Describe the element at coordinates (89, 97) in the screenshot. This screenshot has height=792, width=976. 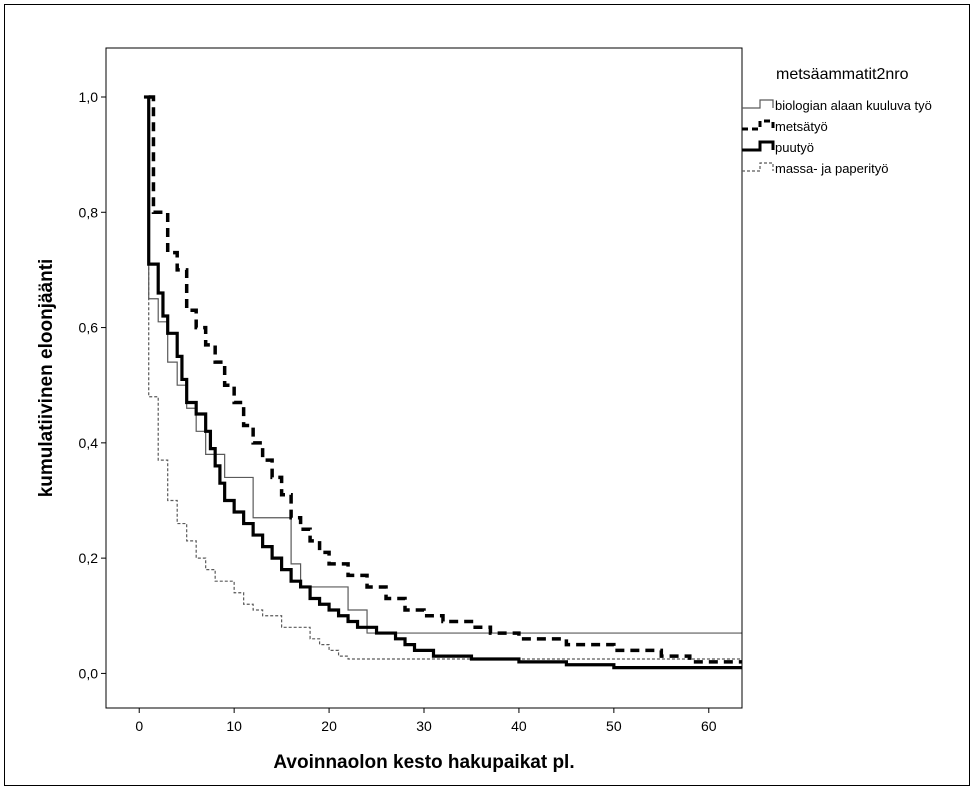
I see `y-tick-label: 1,0` at that location.